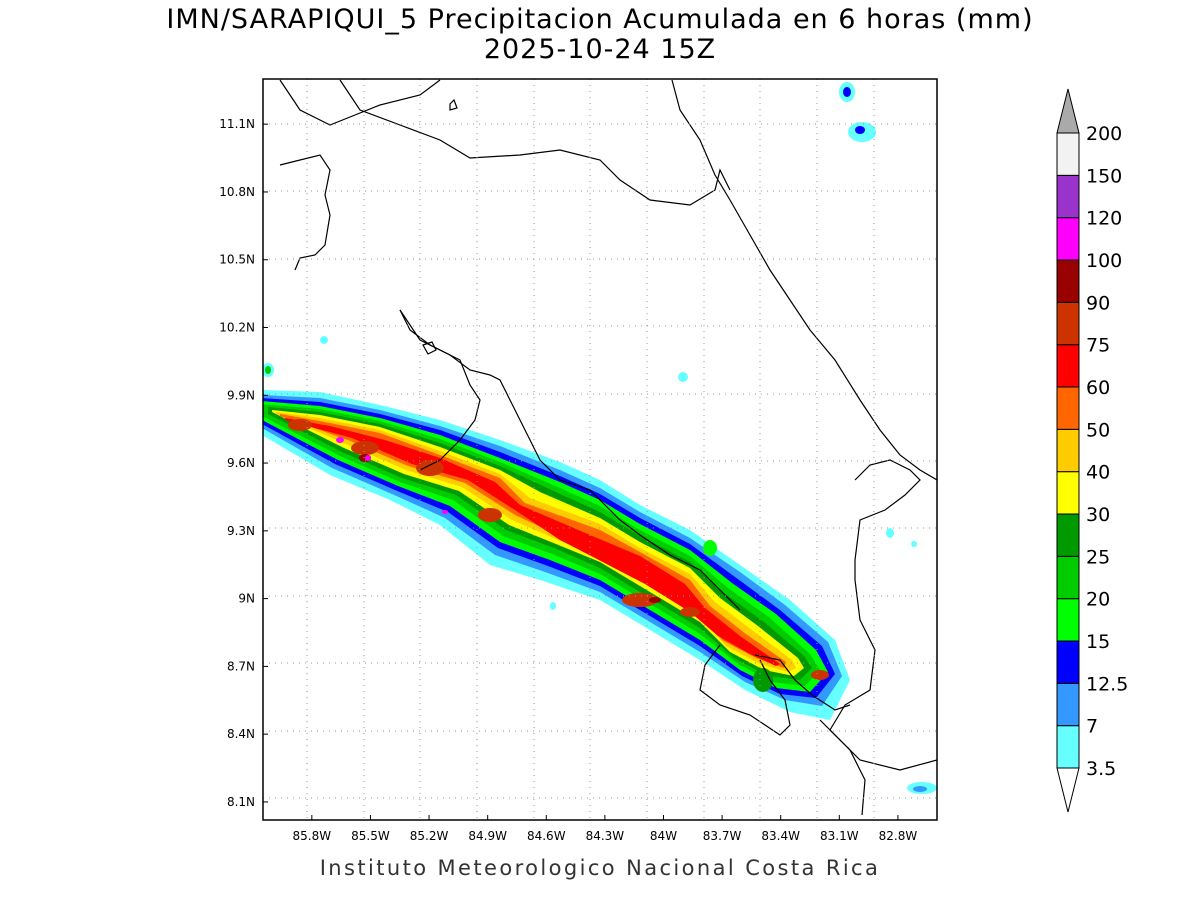  I want to click on golfo-dulce, so click(802, 682).